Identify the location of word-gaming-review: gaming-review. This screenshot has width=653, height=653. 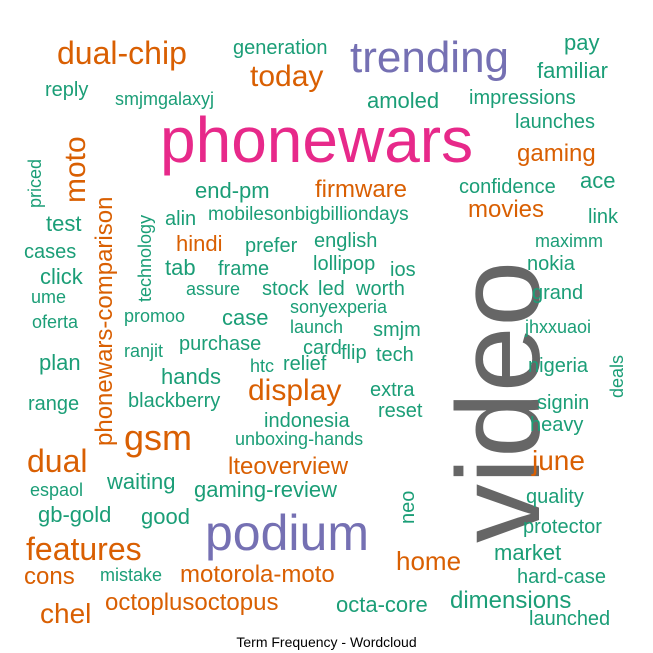
(266, 489).